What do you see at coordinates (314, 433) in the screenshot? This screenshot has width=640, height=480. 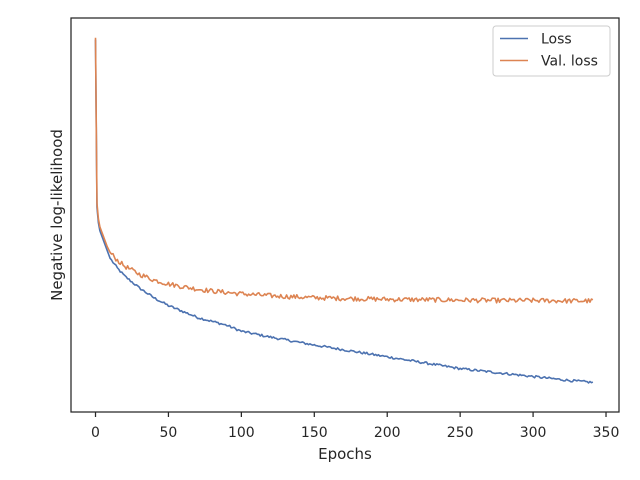 I see `x-tick-label: 150` at bounding box center [314, 433].